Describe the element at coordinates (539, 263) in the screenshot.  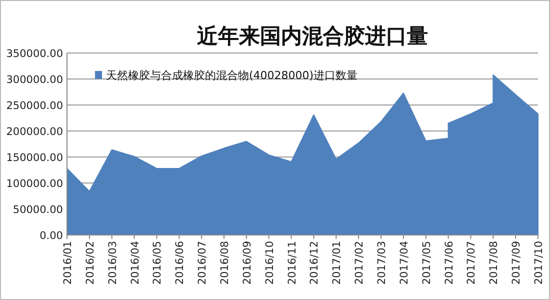
I see `x-tick-label: 2017/10` at that location.